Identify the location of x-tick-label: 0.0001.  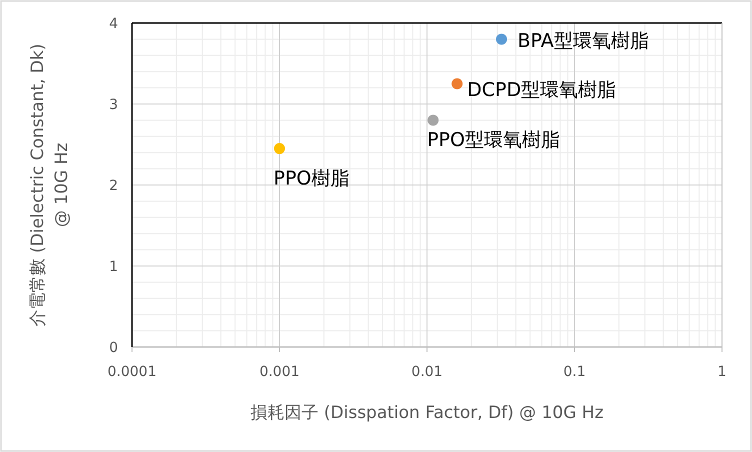
(132, 372).